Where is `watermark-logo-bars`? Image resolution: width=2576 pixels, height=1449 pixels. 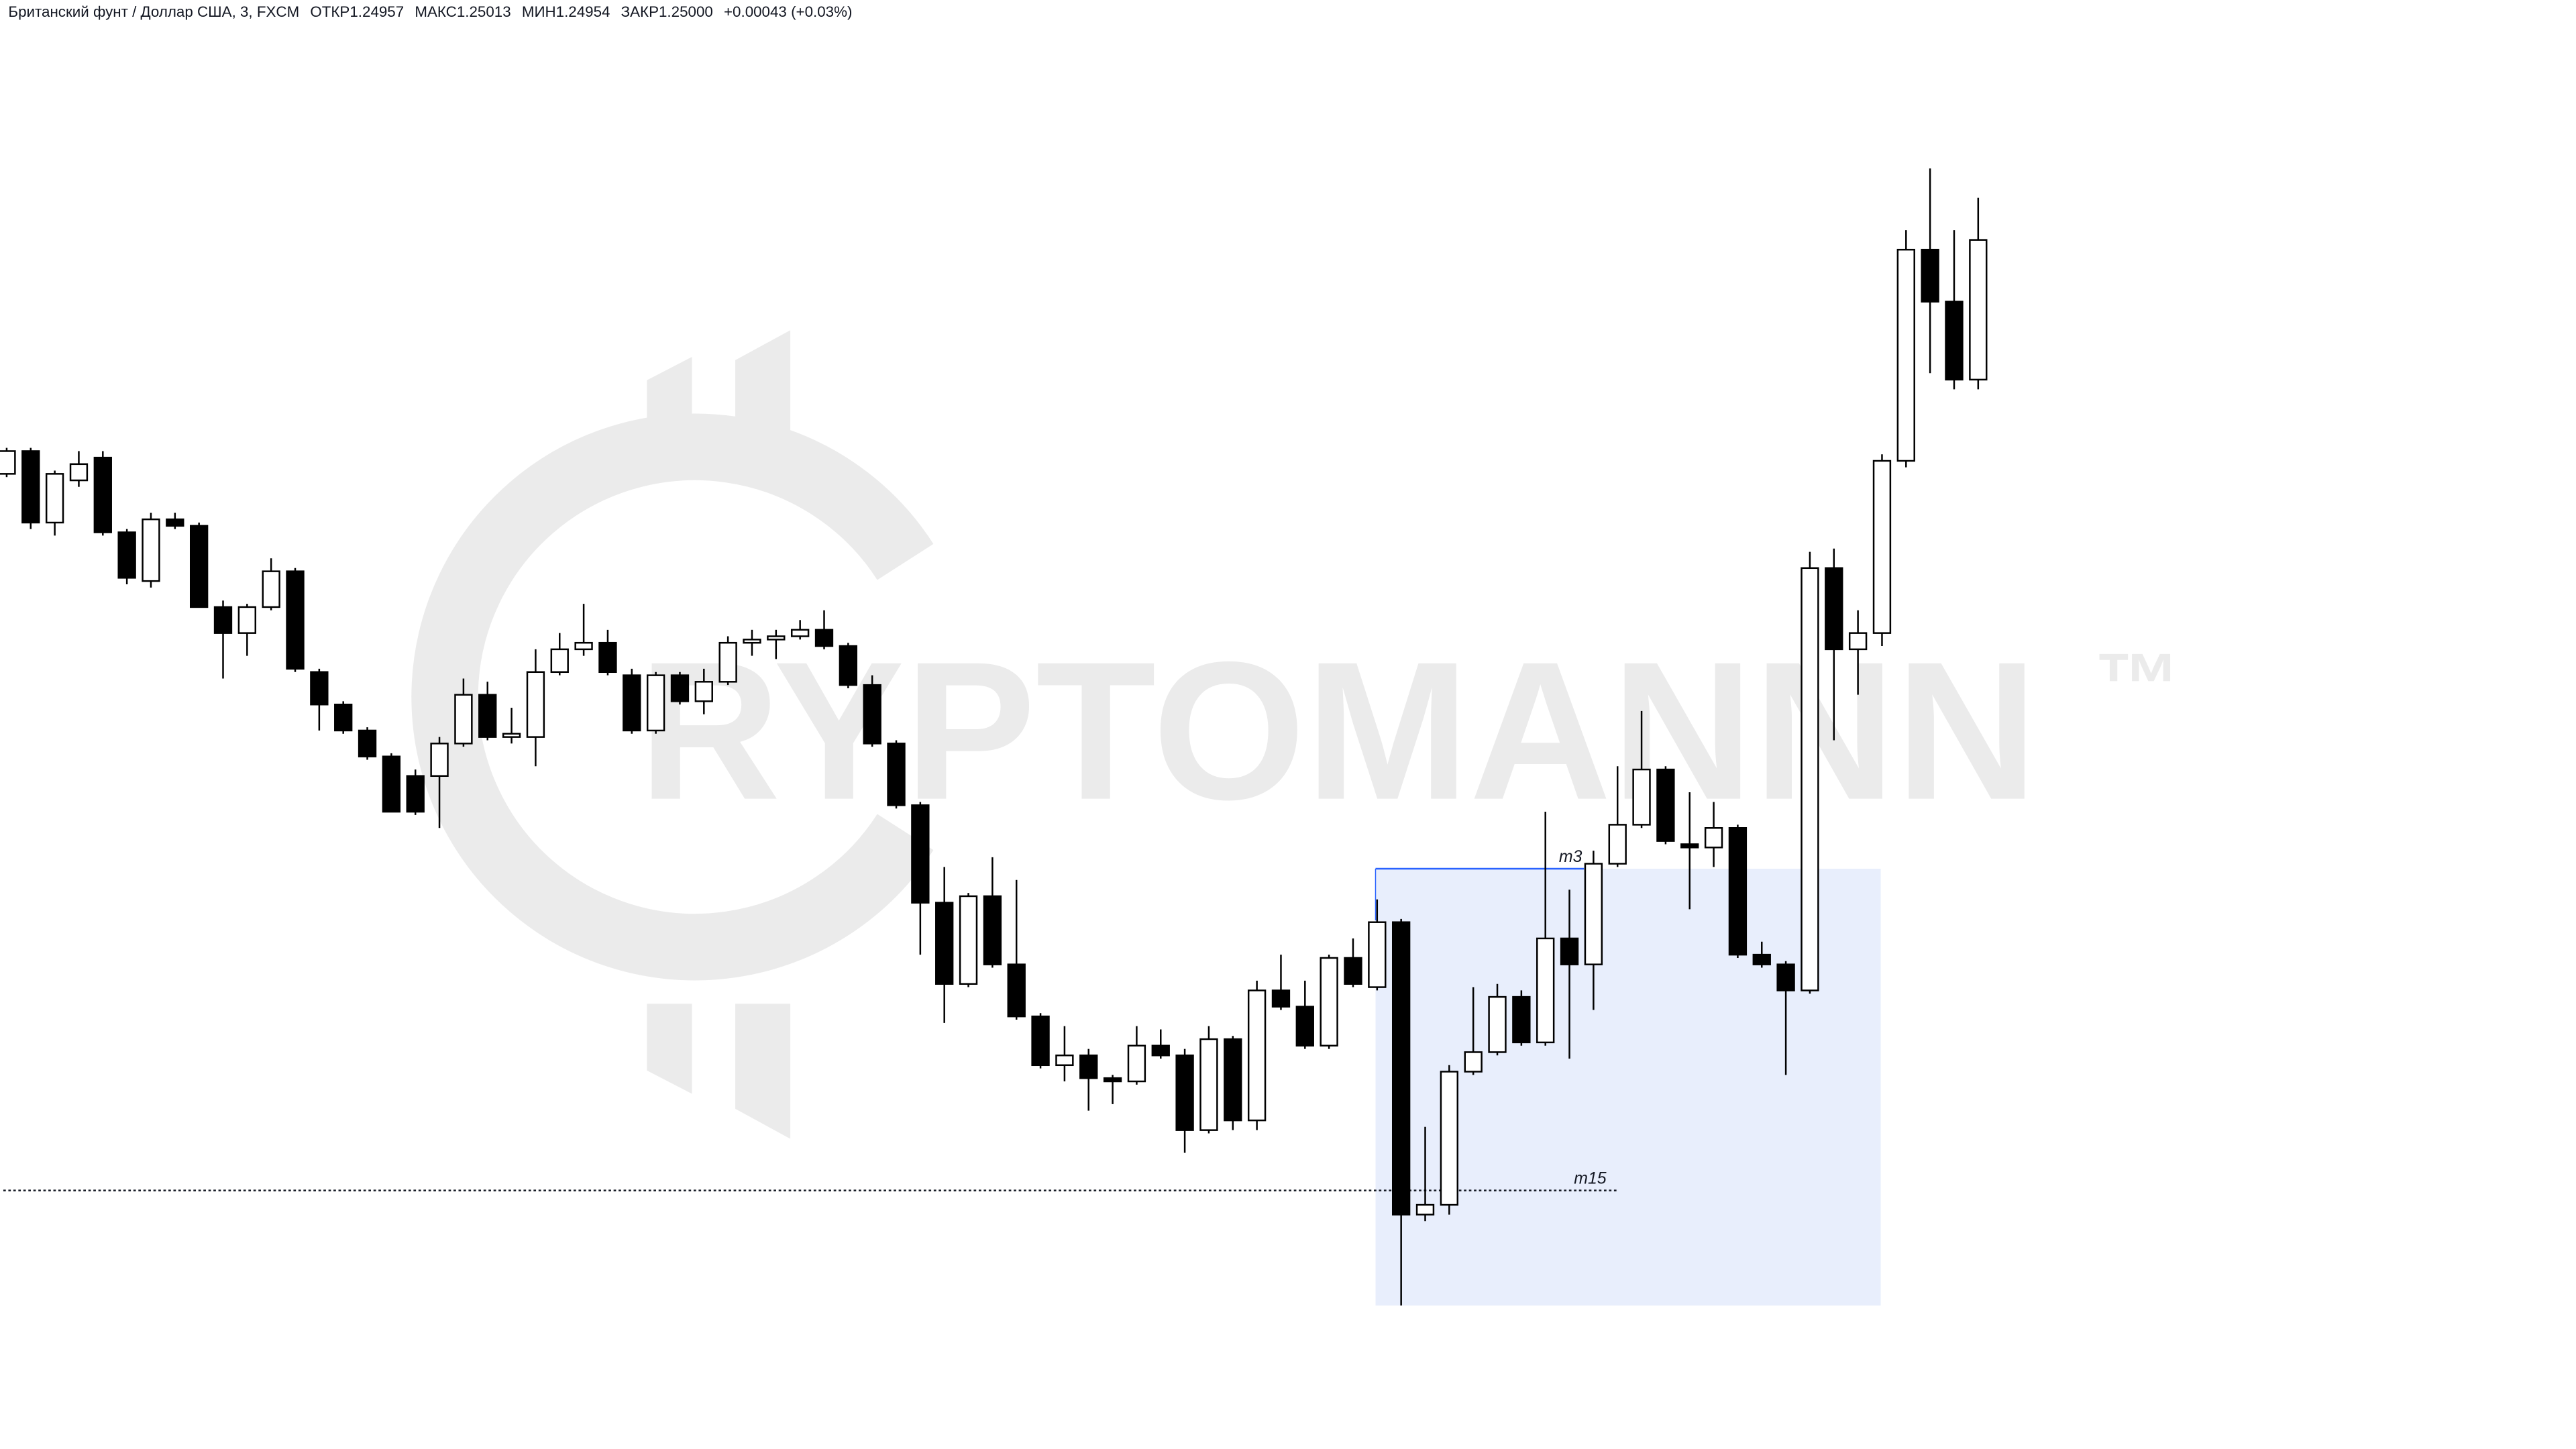 watermark-logo-bars is located at coordinates (719, 734).